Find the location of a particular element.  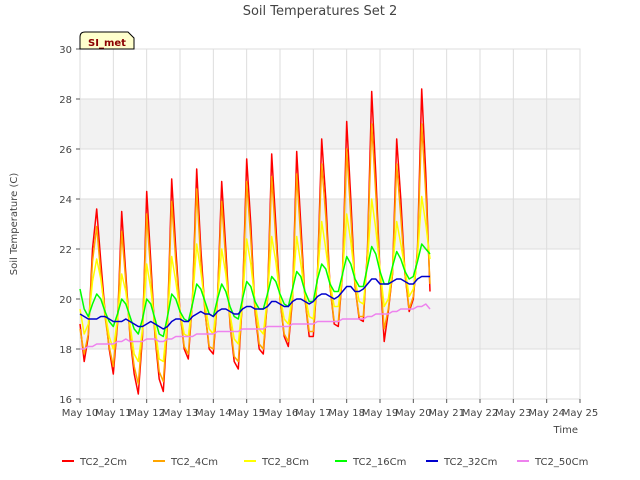

x-tick-label: May 10 is located at coordinates (80, 413).